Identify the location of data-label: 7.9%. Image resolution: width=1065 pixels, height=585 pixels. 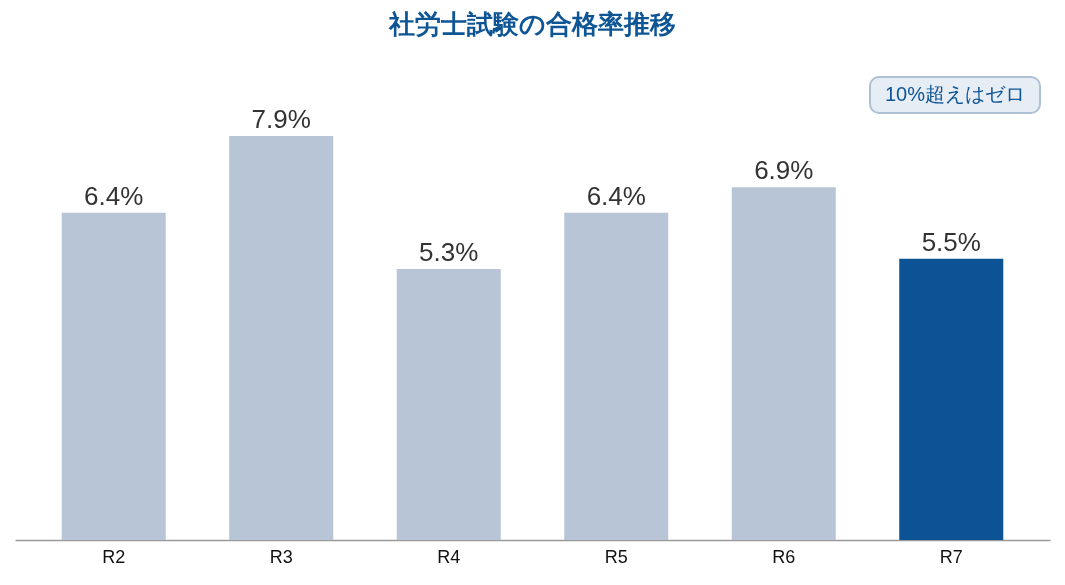
(281, 119).